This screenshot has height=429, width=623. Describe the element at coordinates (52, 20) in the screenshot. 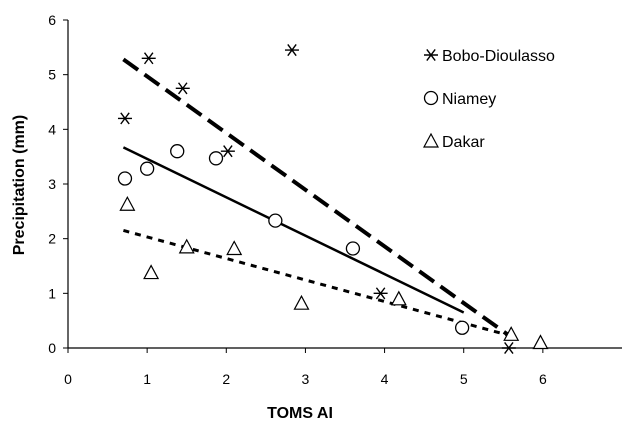

I see `y-tick-label: 6` at that location.